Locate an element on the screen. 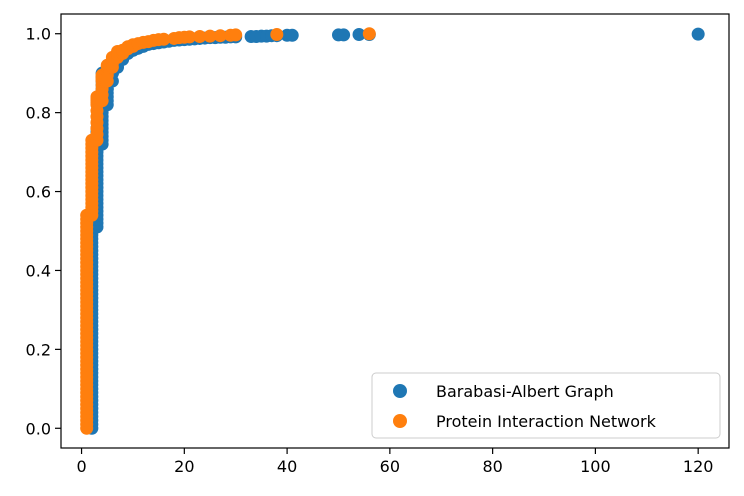 This screenshot has width=744, height=496. y-tick-label: 0.2 is located at coordinates (38, 349).